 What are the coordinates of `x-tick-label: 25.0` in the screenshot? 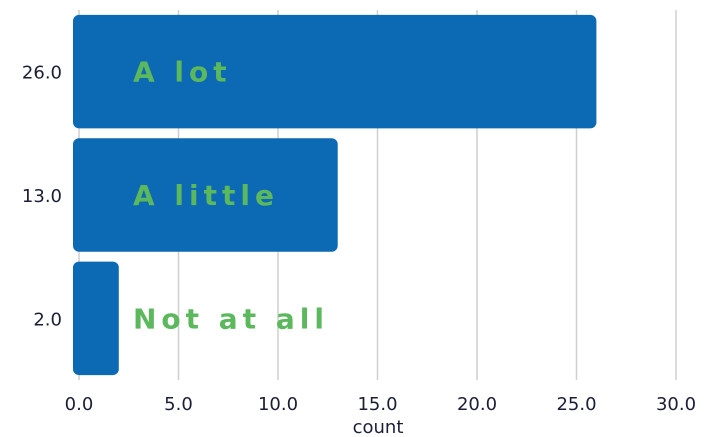 It's located at (576, 404).